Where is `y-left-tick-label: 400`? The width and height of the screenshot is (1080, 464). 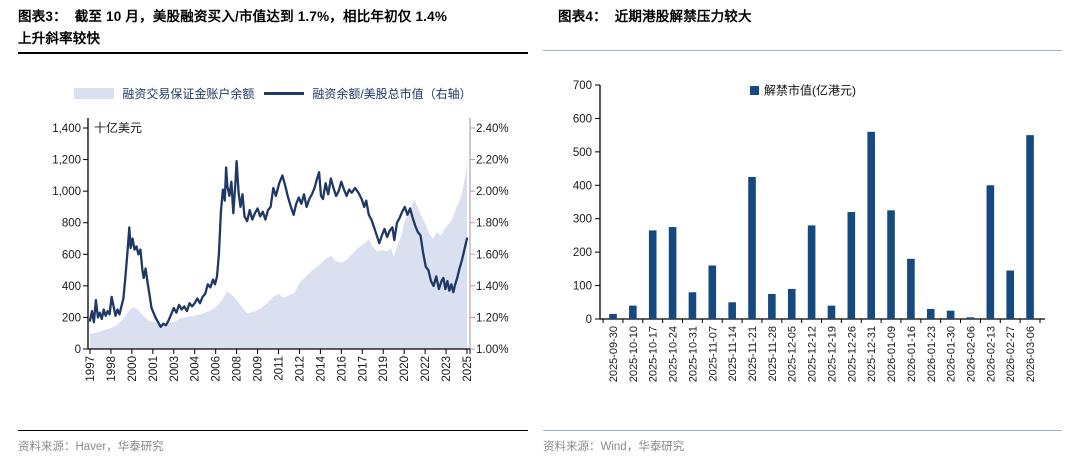 y-left-tick-label: 400 is located at coordinates (71, 287).